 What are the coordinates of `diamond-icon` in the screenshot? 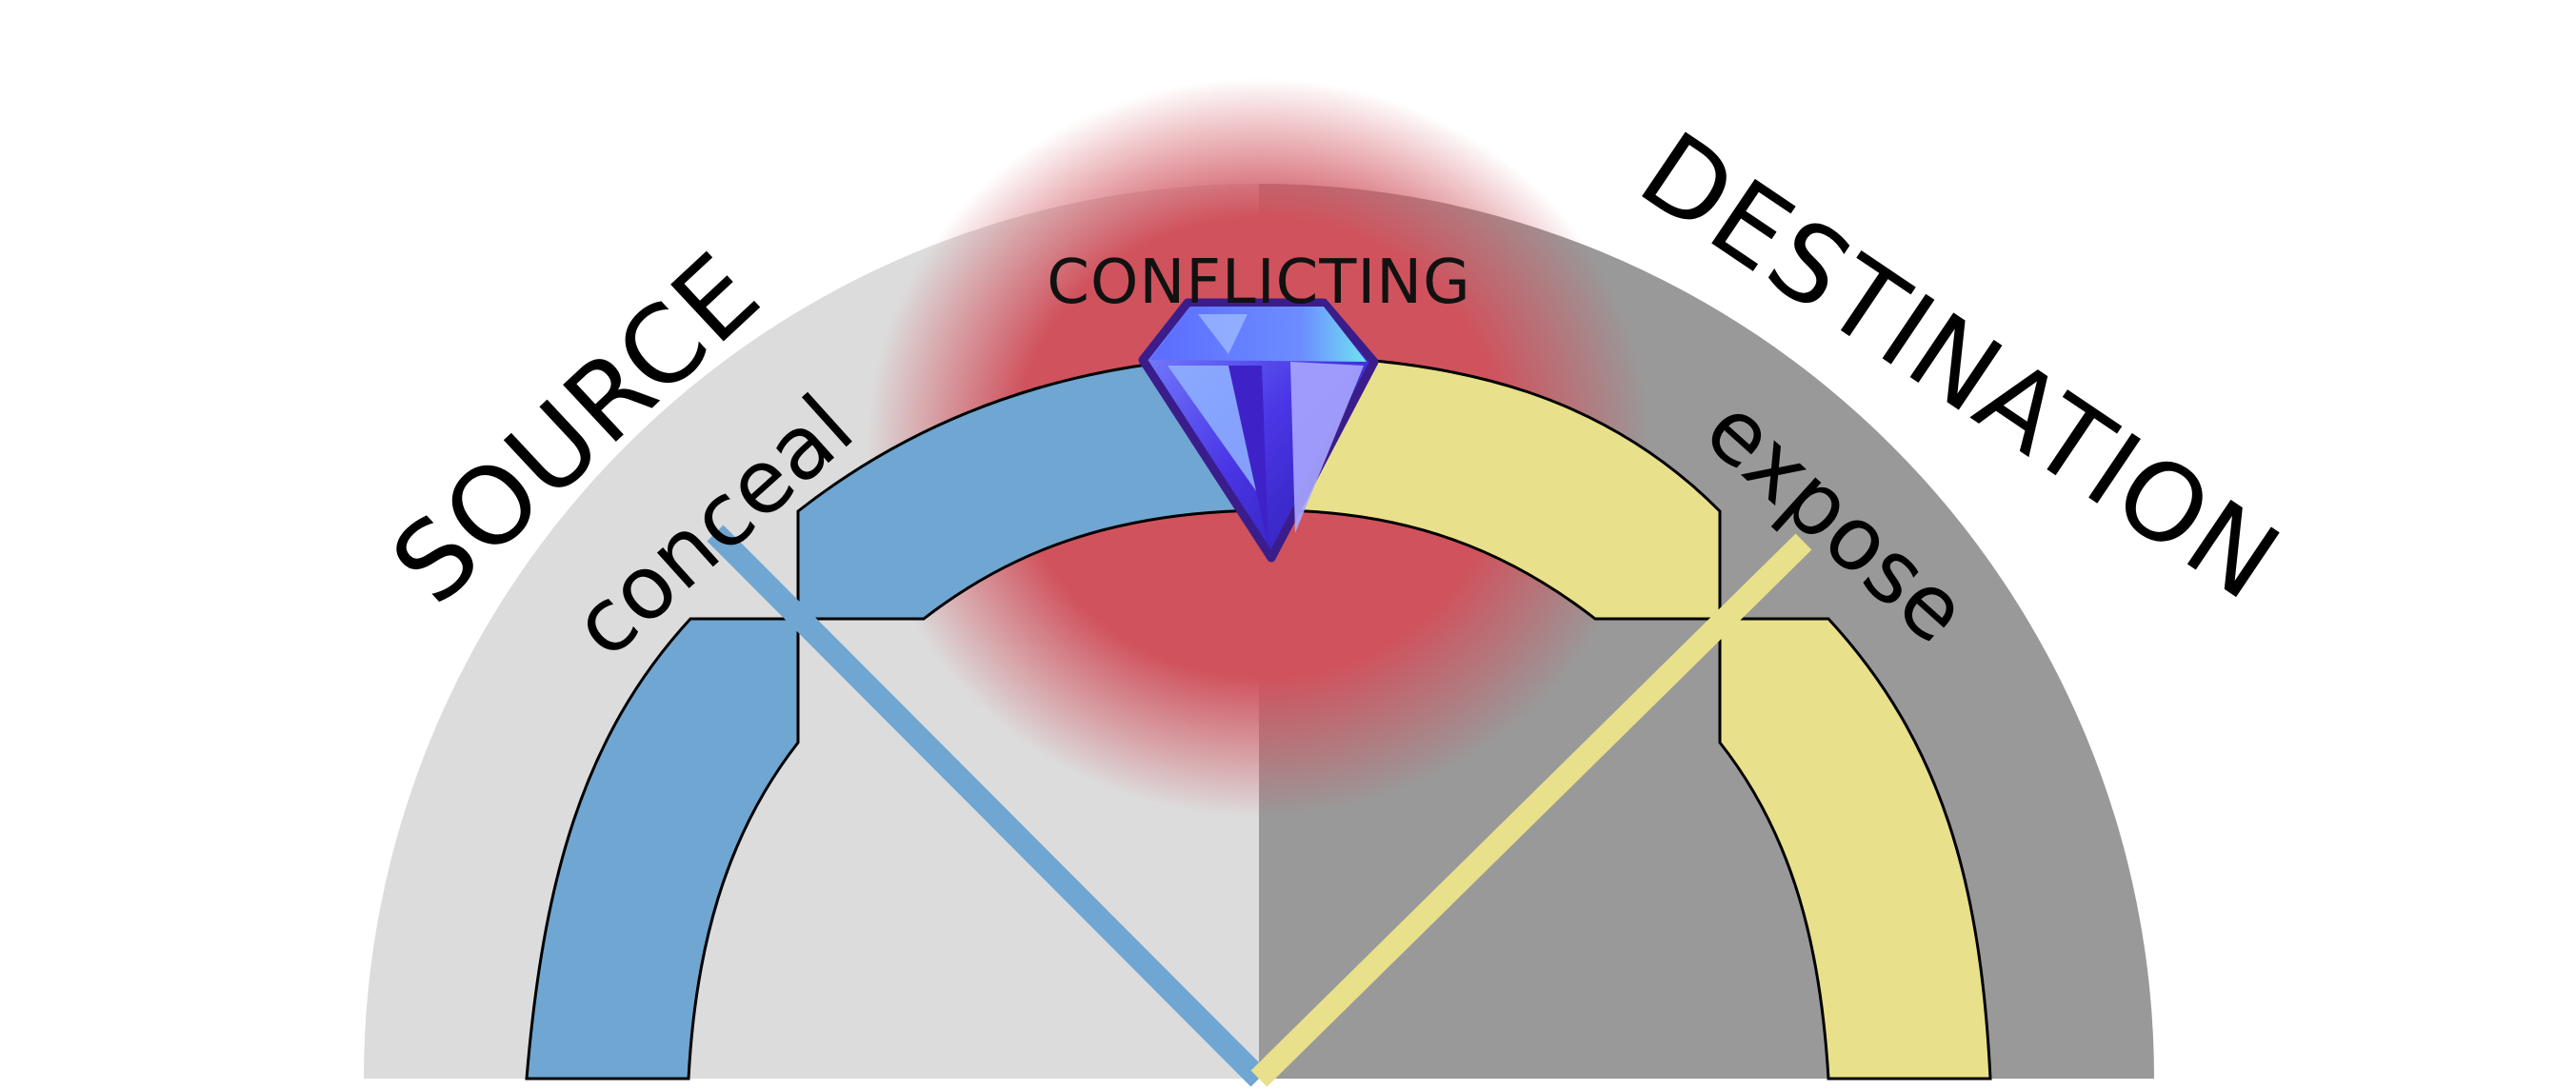 It's located at (1258, 430).